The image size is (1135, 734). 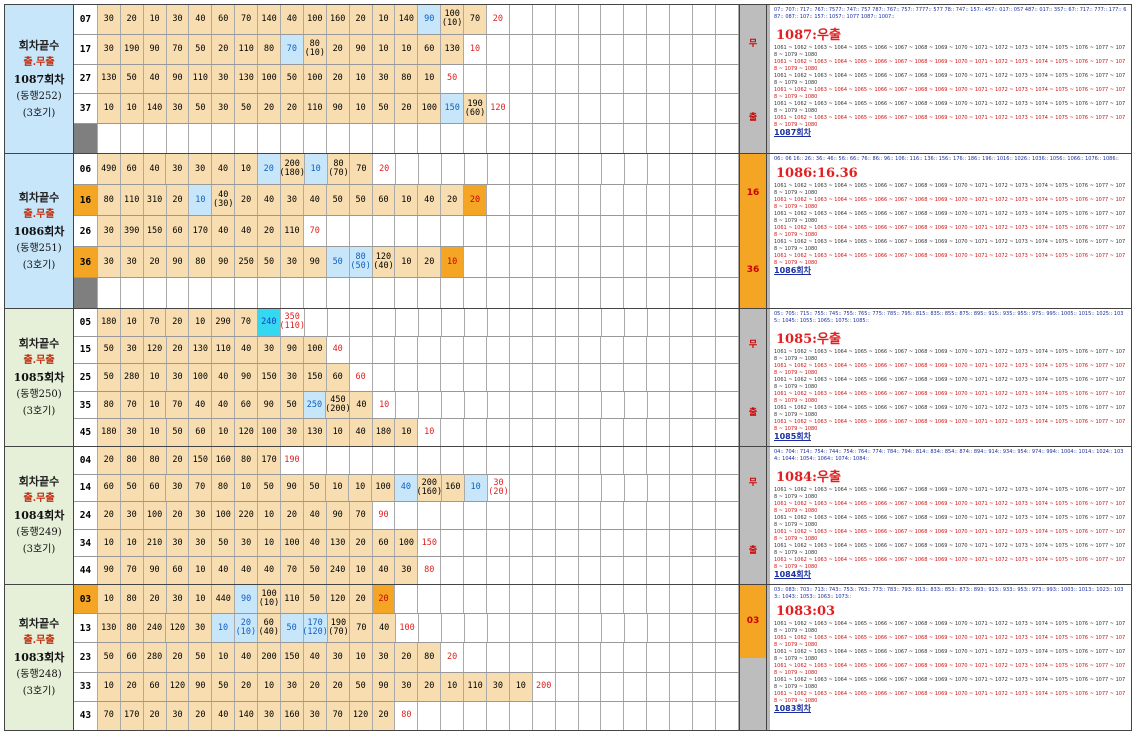 I want to click on round-label-line: 1086회차, so click(x=39, y=231).